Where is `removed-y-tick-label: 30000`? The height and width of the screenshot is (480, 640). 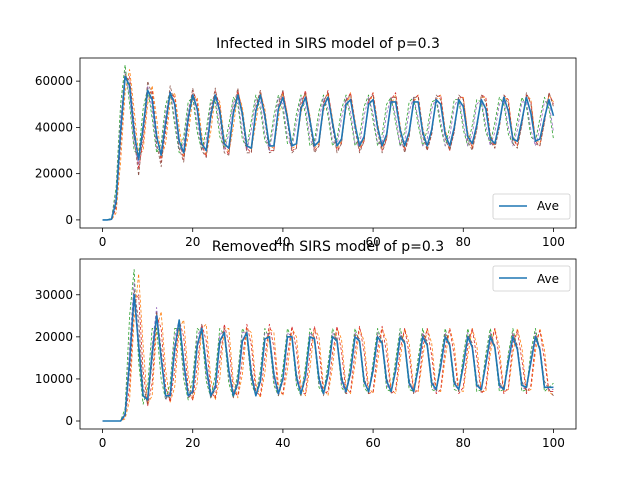 removed-y-tick-label: 30000 is located at coordinates (54, 295).